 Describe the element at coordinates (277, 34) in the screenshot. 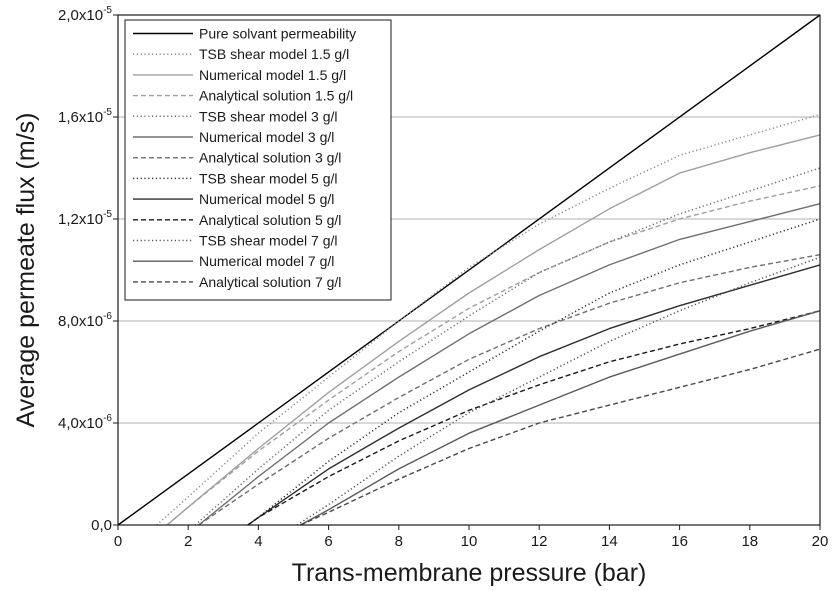

I see `legend-label-0: Pure solvant permeability` at that location.